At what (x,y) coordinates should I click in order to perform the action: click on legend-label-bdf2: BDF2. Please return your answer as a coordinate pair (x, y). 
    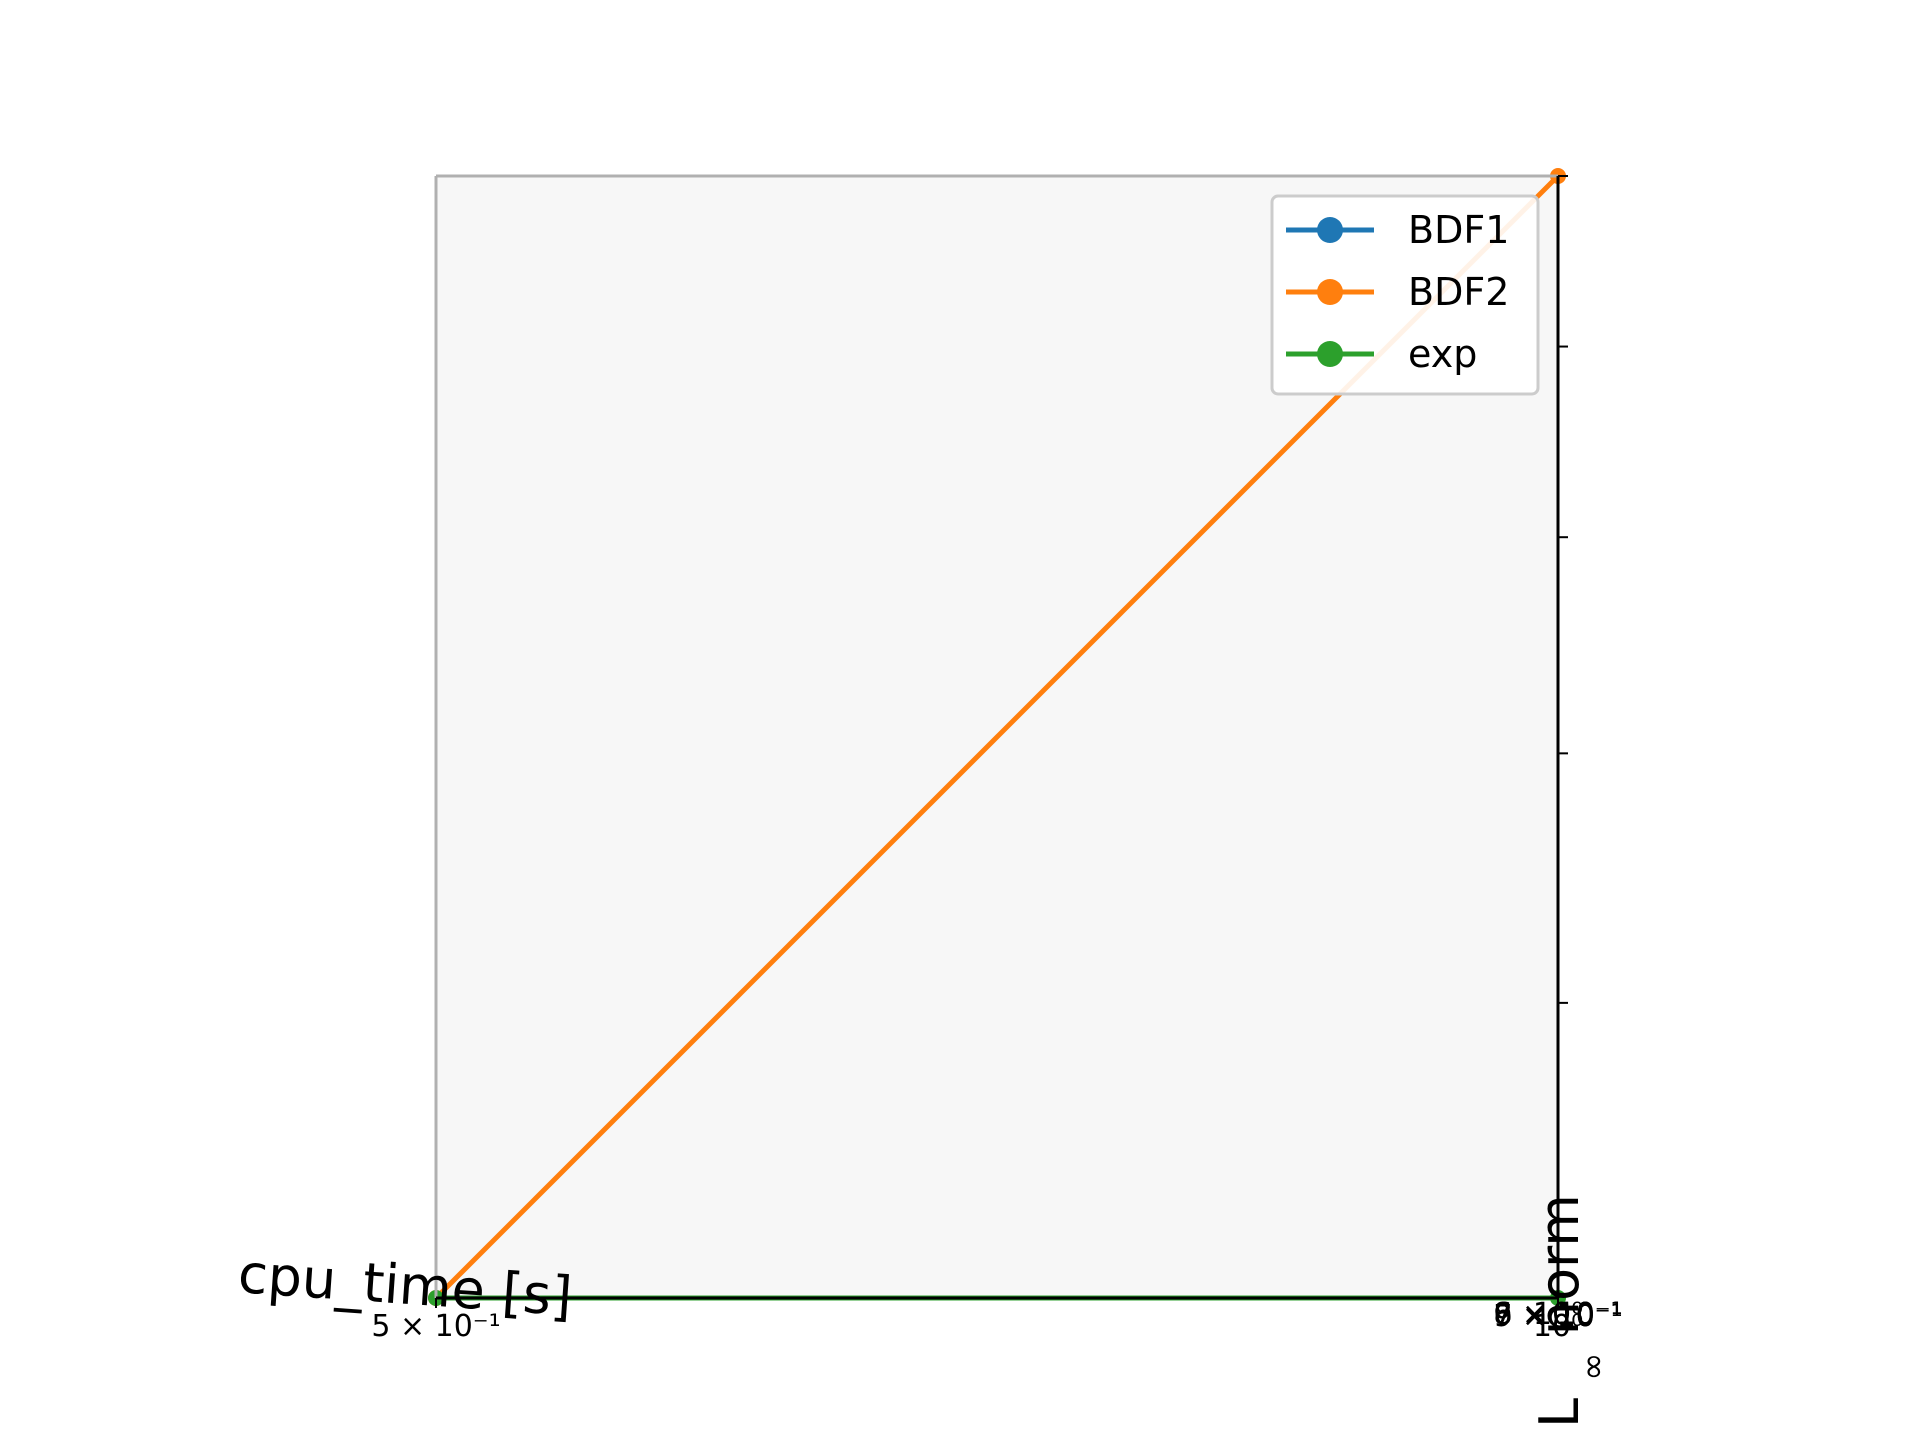
    Looking at the image, I should click on (1458, 292).